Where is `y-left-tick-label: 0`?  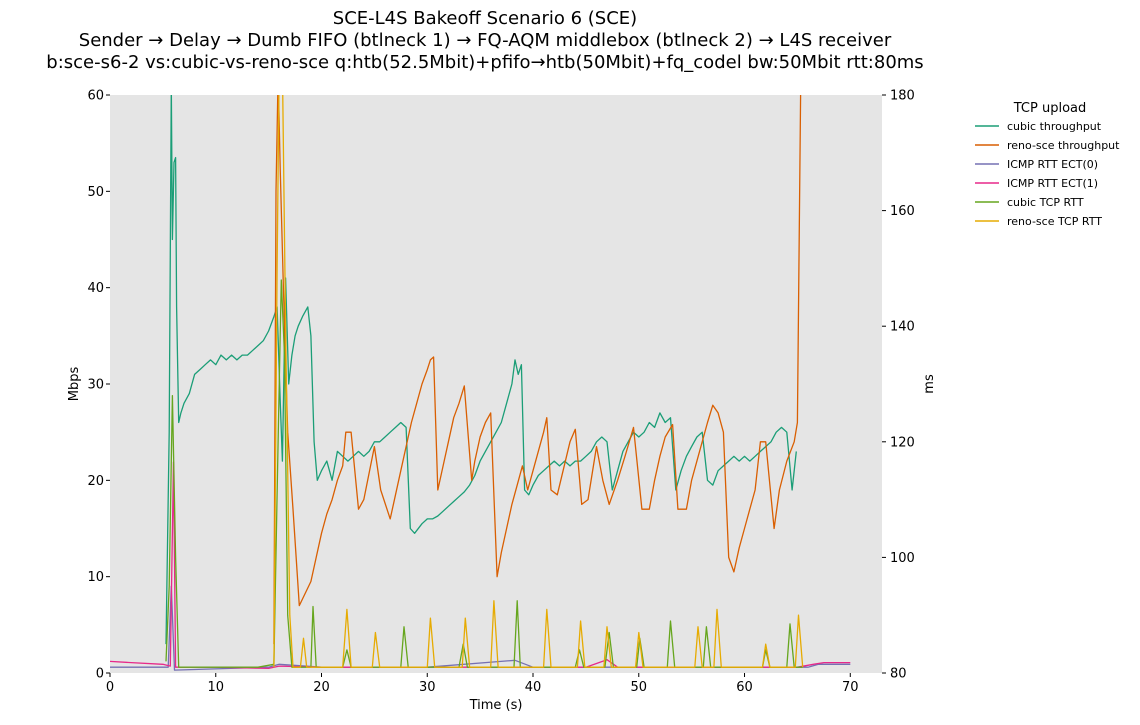
y-left-tick-label: 0 is located at coordinates (100, 674).